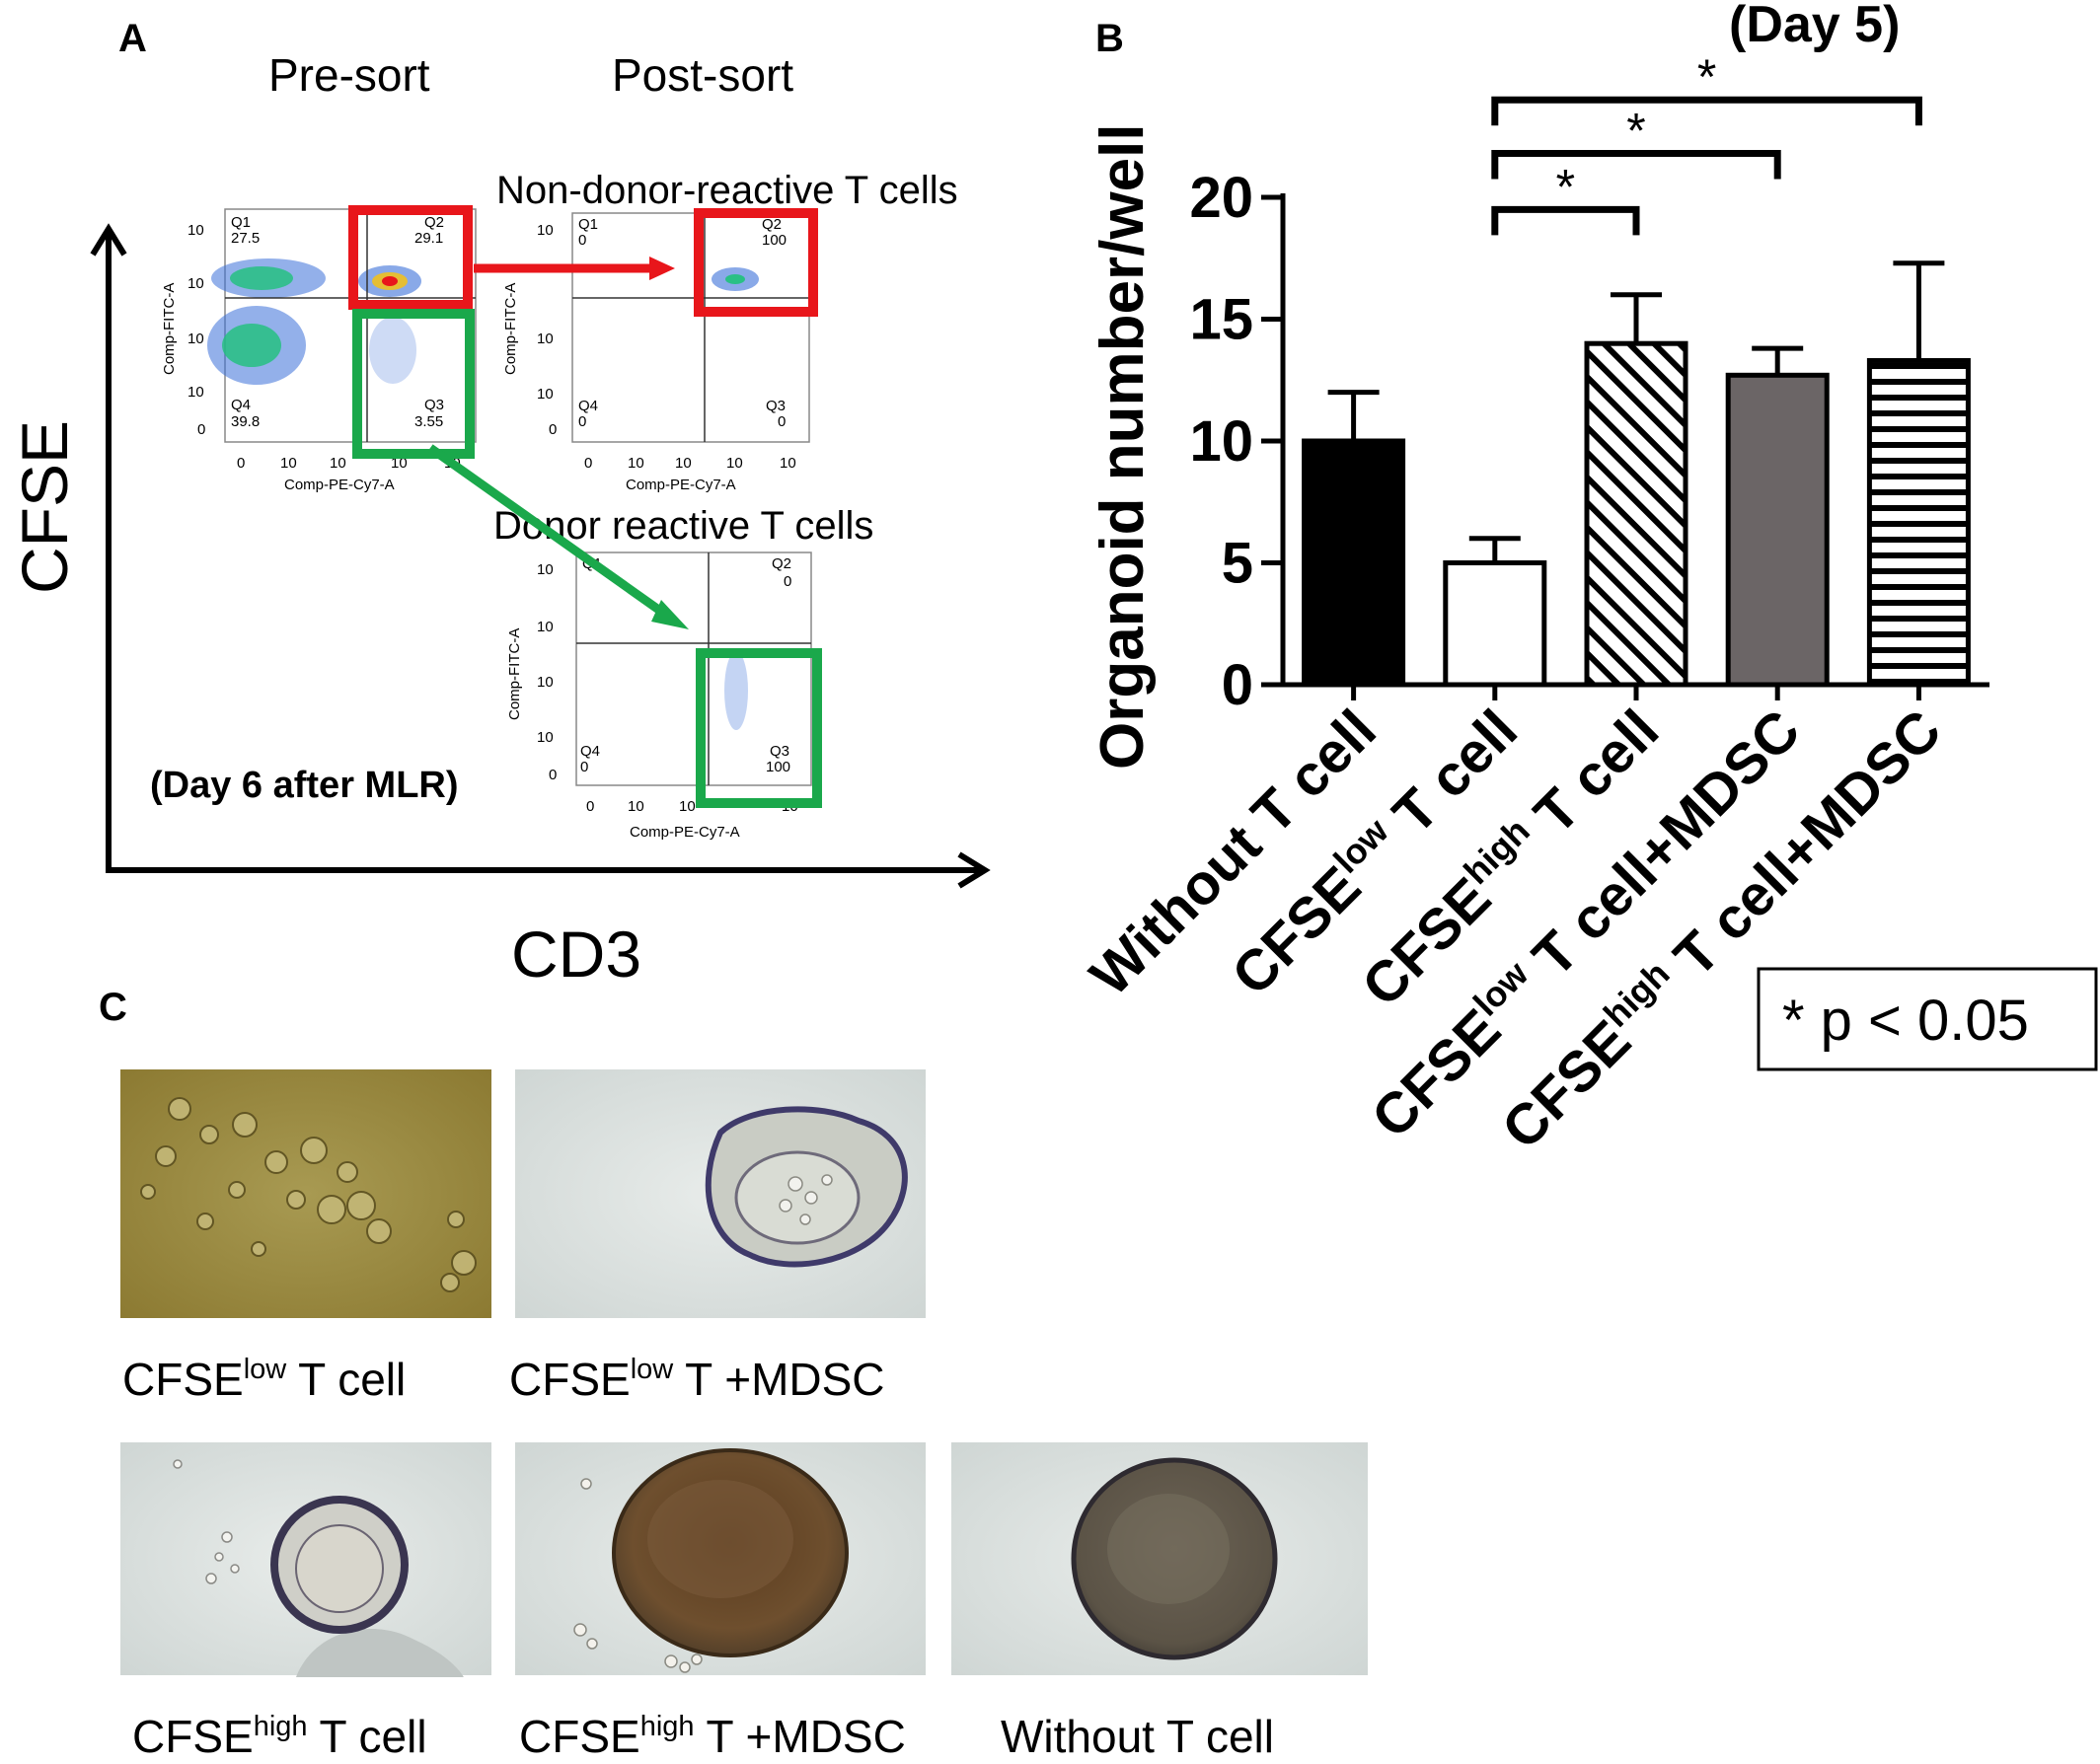 The width and height of the screenshot is (2100, 1764). What do you see at coordinates (1137, 1737) in the screenshot?
I see `micrograph-caption: Without T cell` at bounding box center [1137, 1737].